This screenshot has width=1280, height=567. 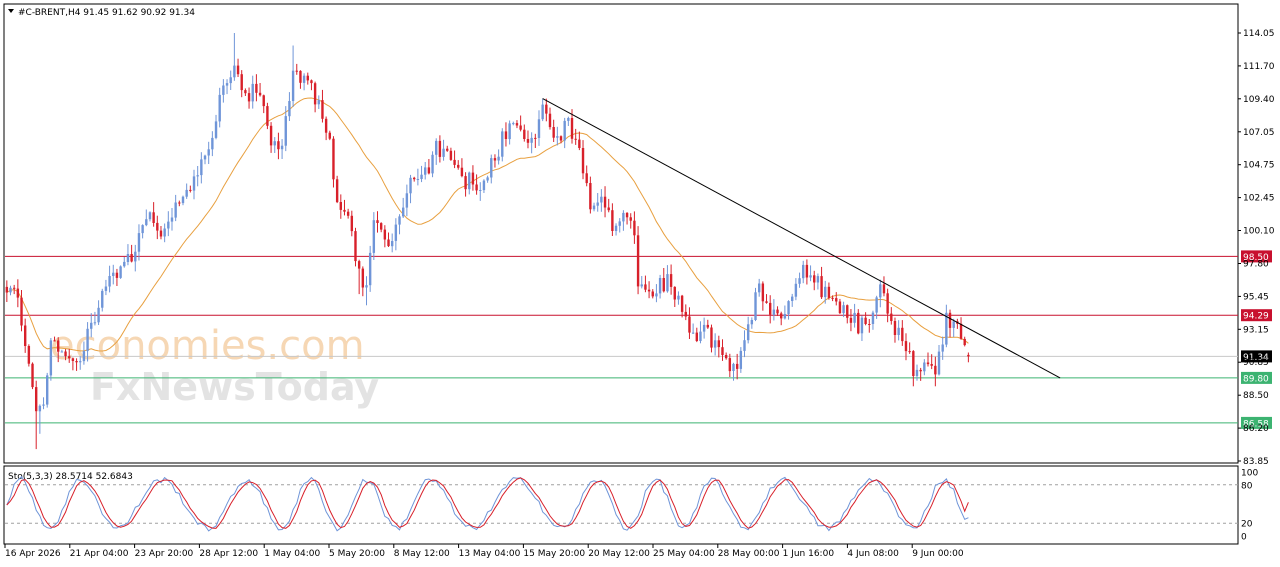 What do you see at coordinates (684, 554) in the screenshot?
I see `x-tick-label: 25 May 04:00` at bounding box center [684, 554].